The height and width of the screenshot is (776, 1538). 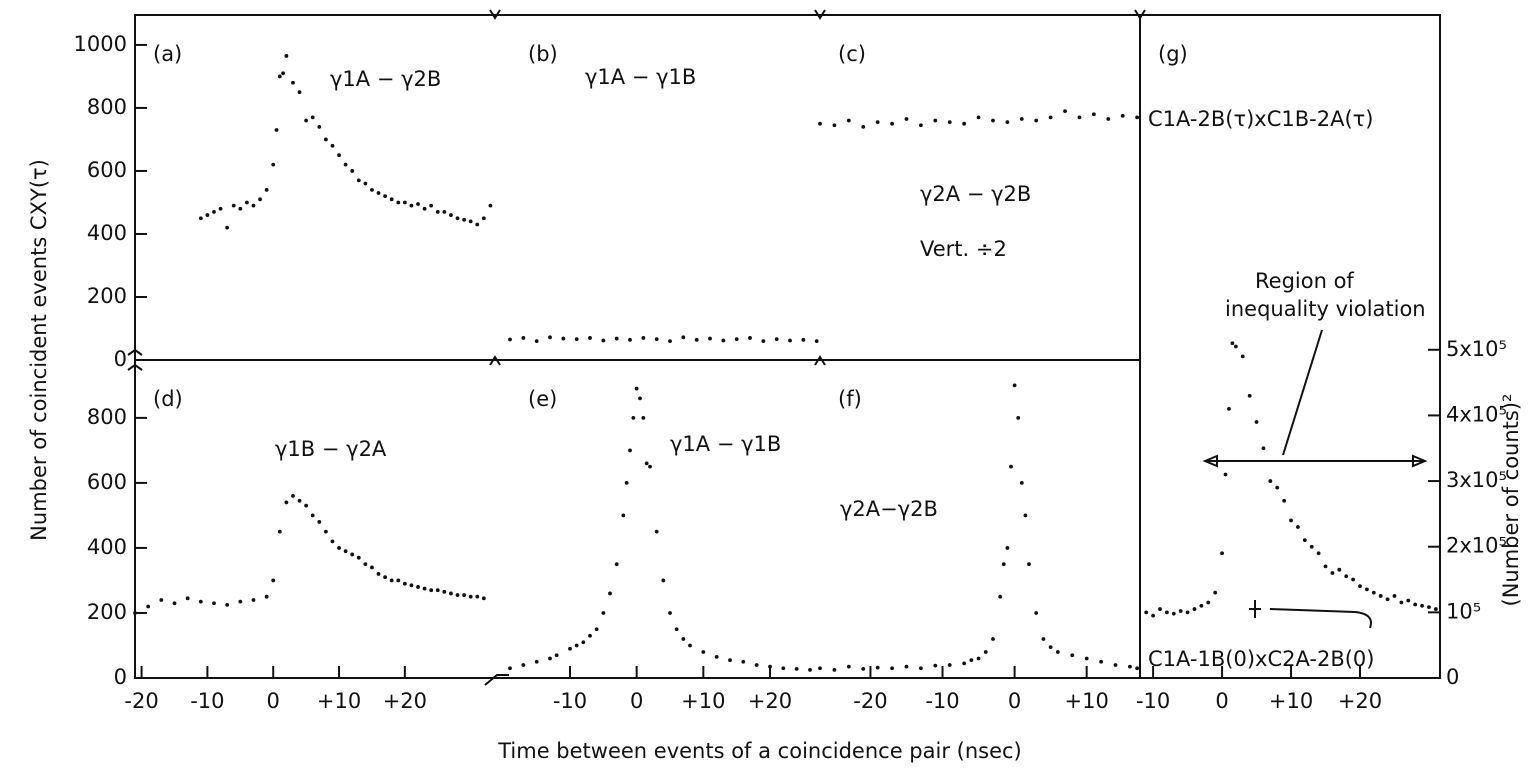 What do you see at coordinates (852, 54) in the screenshot?
I see `panel-label: (c)` at bounding box center [852, 54].